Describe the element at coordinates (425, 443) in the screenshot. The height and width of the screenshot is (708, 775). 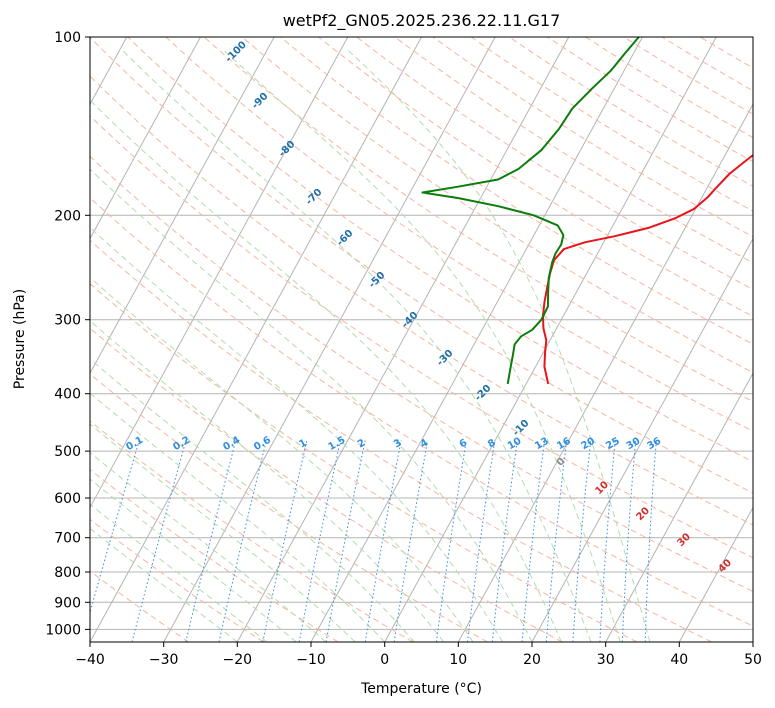
I see `mixing-ratio-label: 4` at that location.